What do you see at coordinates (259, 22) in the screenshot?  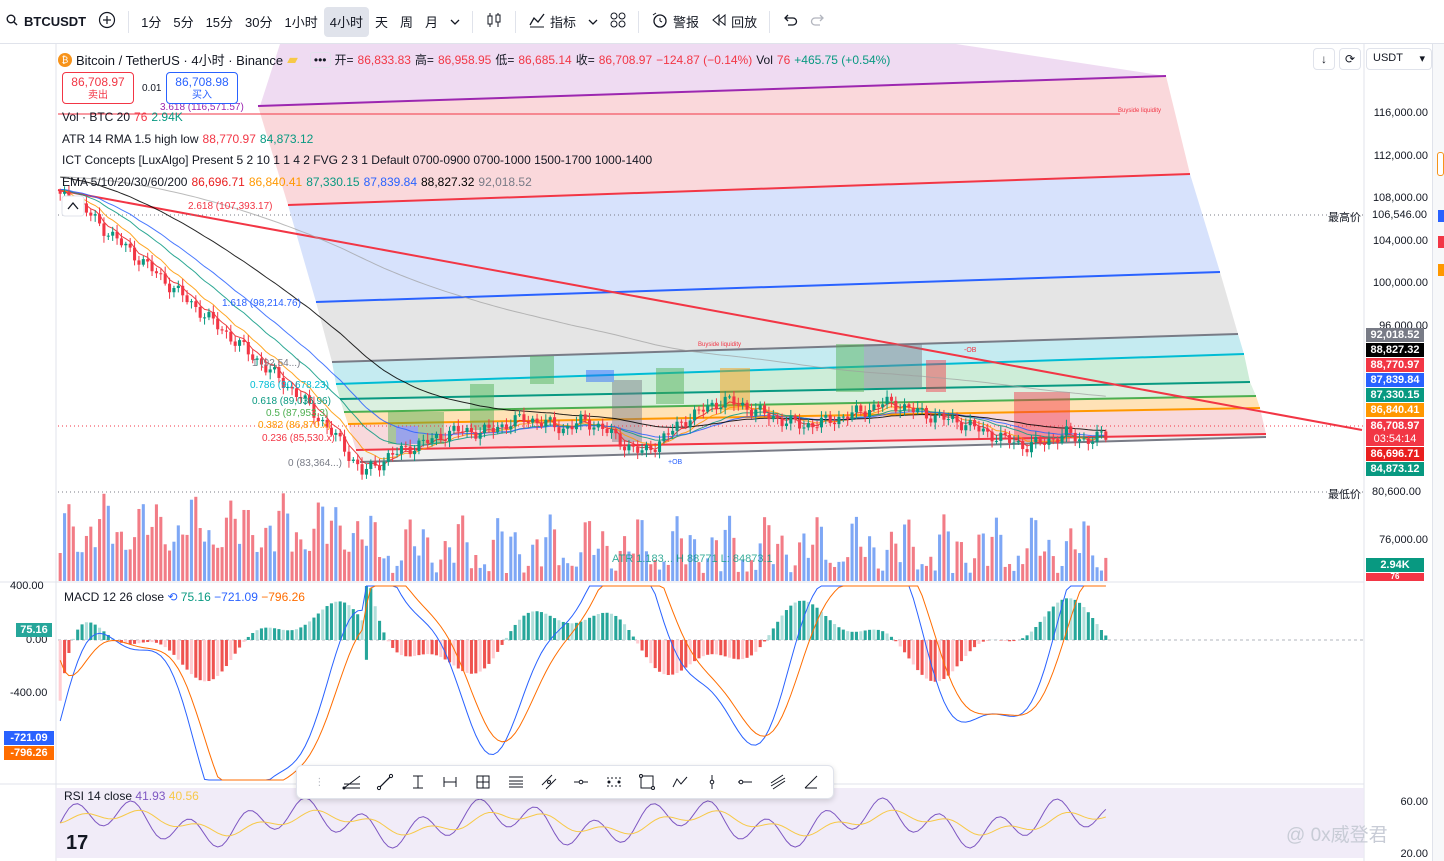 I see `interval-30m: 30分` at bounding box center [259, 22].